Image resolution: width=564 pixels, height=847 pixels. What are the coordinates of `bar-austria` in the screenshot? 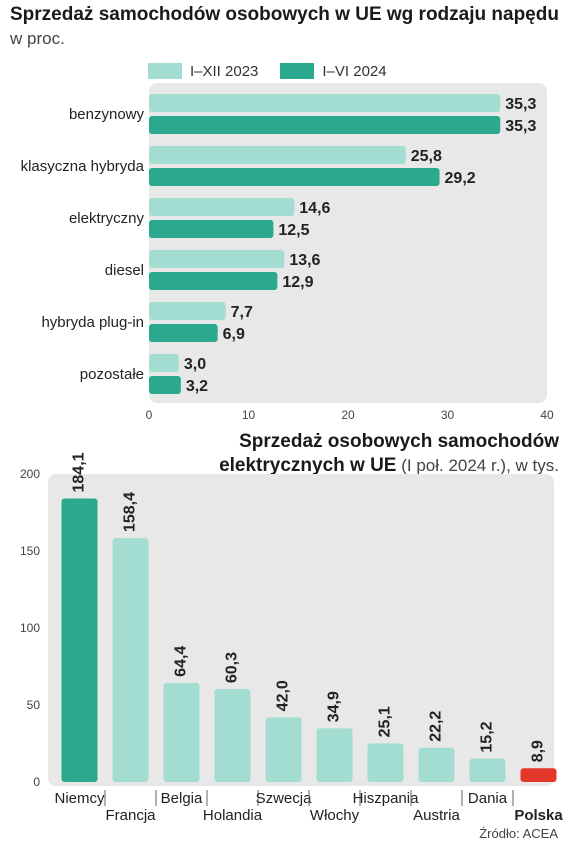 It's located at (436, 764).